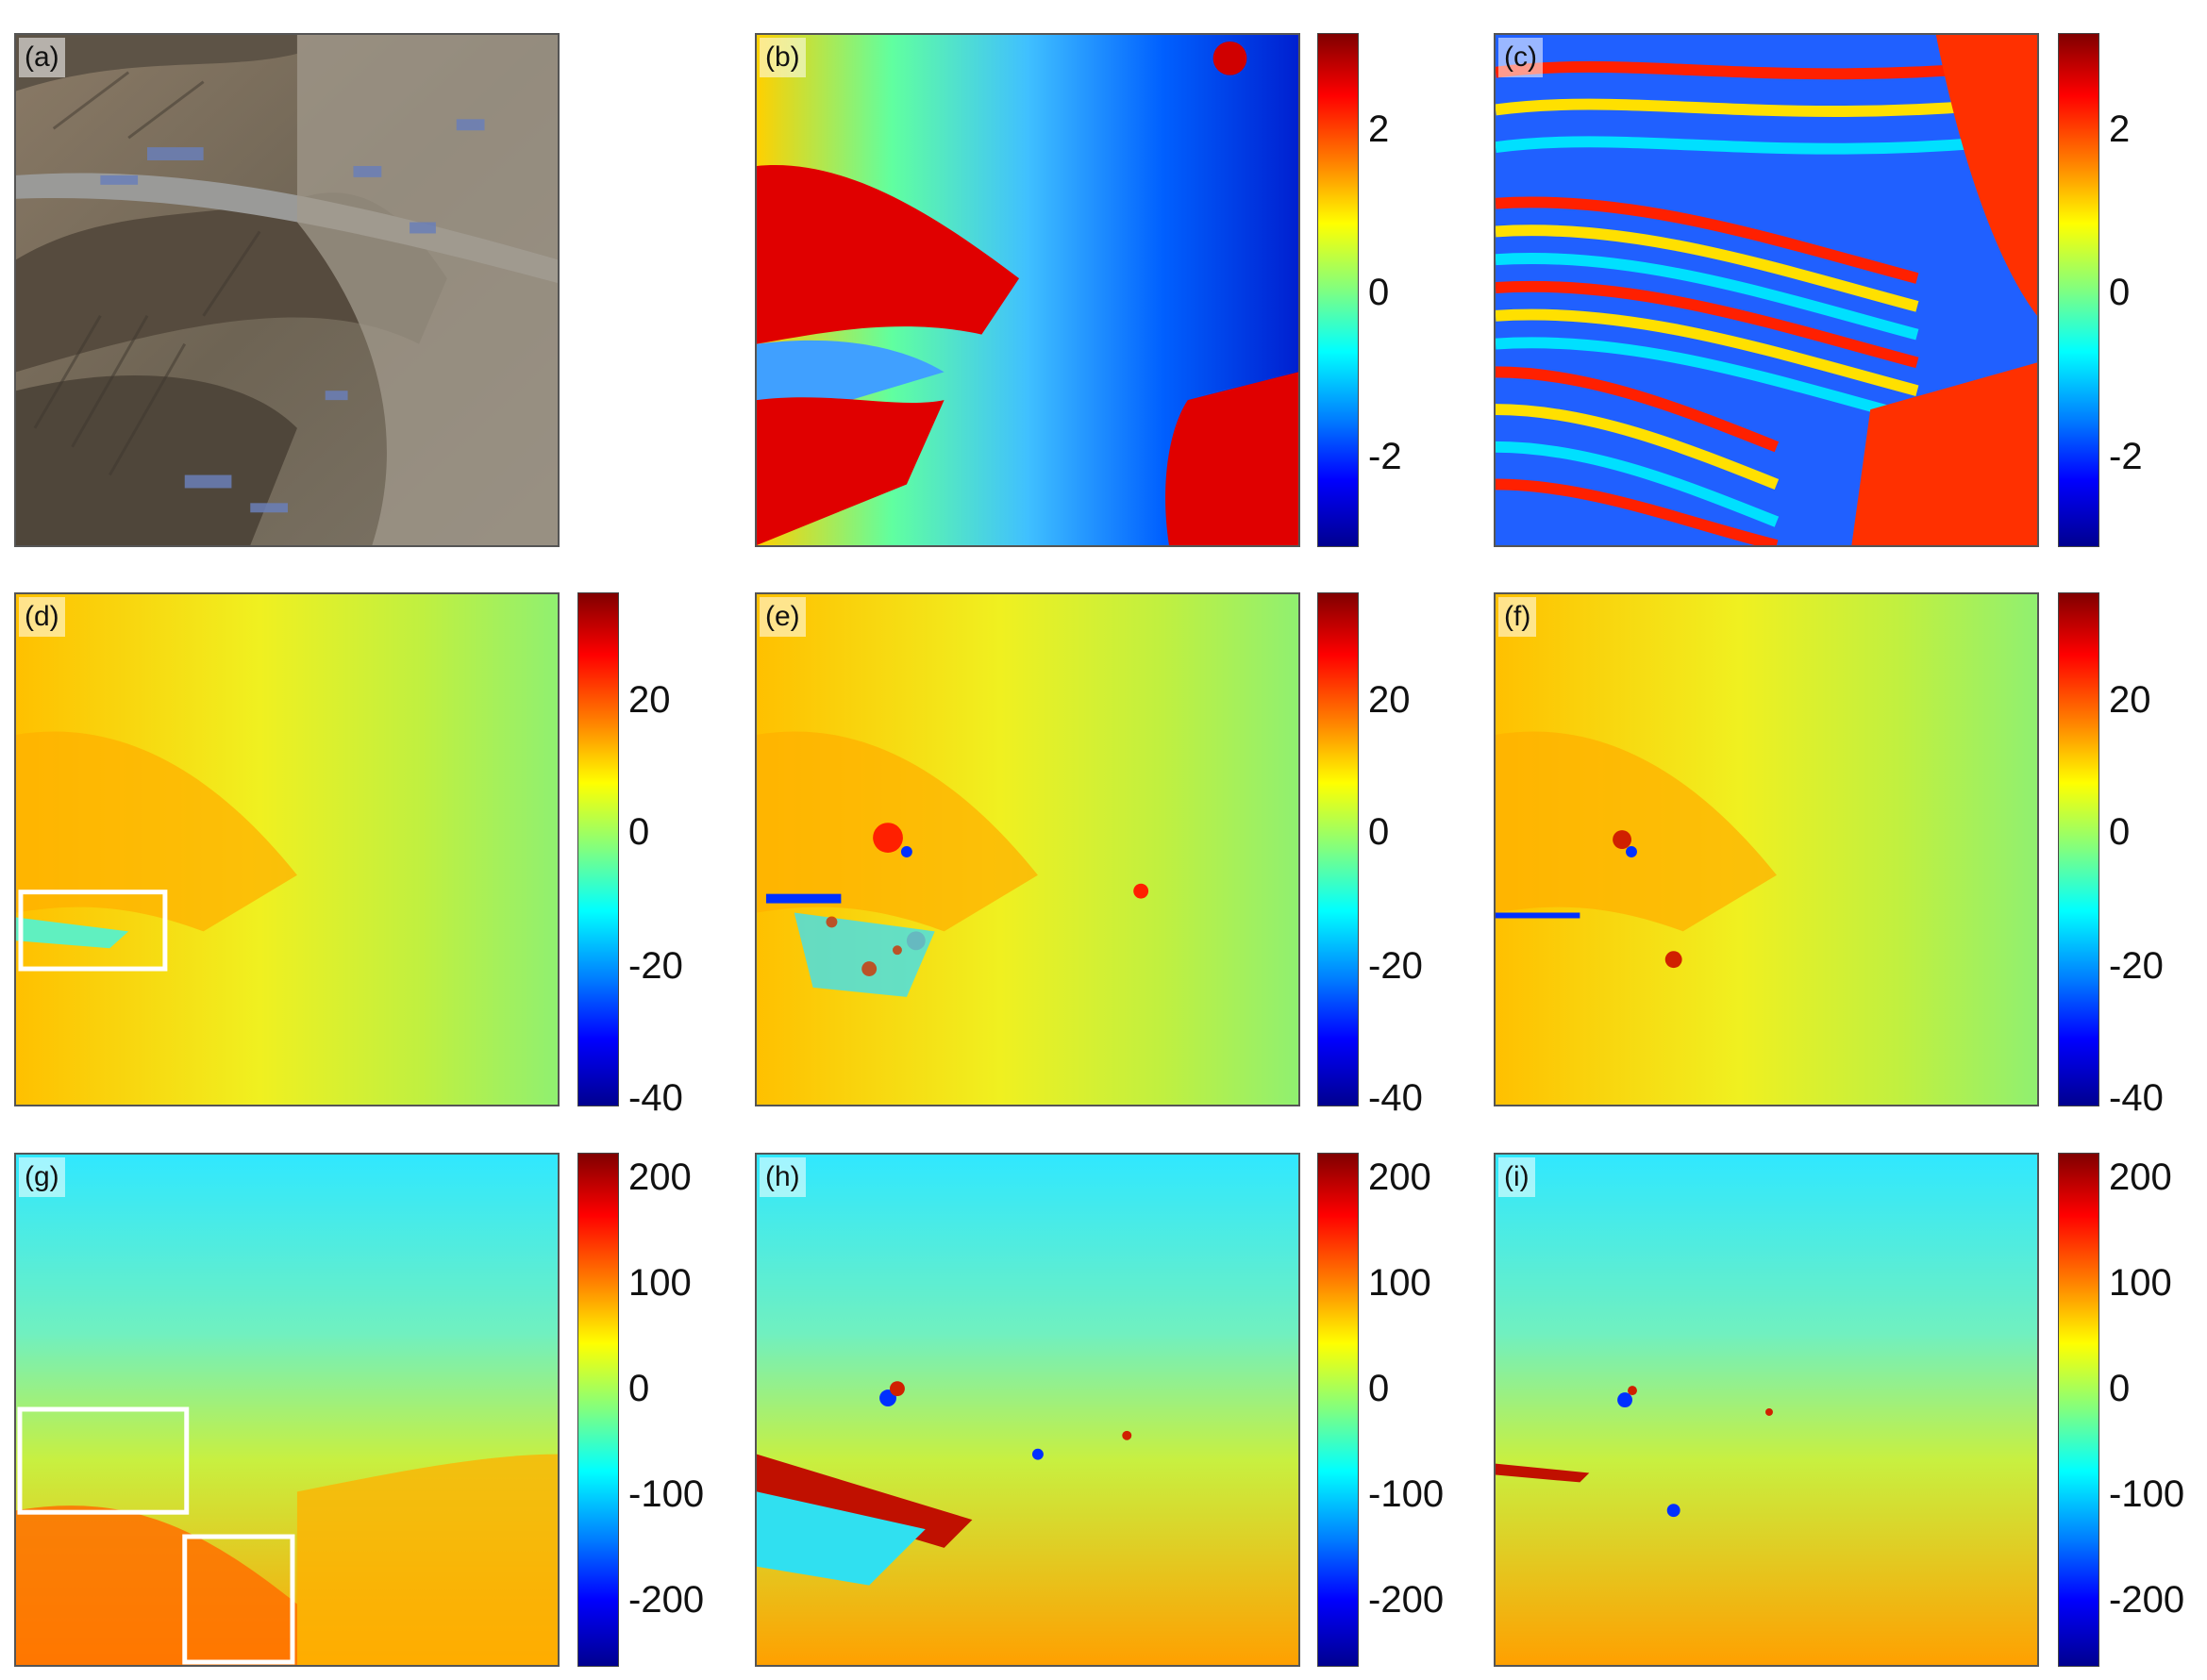 This screenshot has height=1680, width=2207. I want to click on panel-f-deformation: (f), so click(1766, 849).